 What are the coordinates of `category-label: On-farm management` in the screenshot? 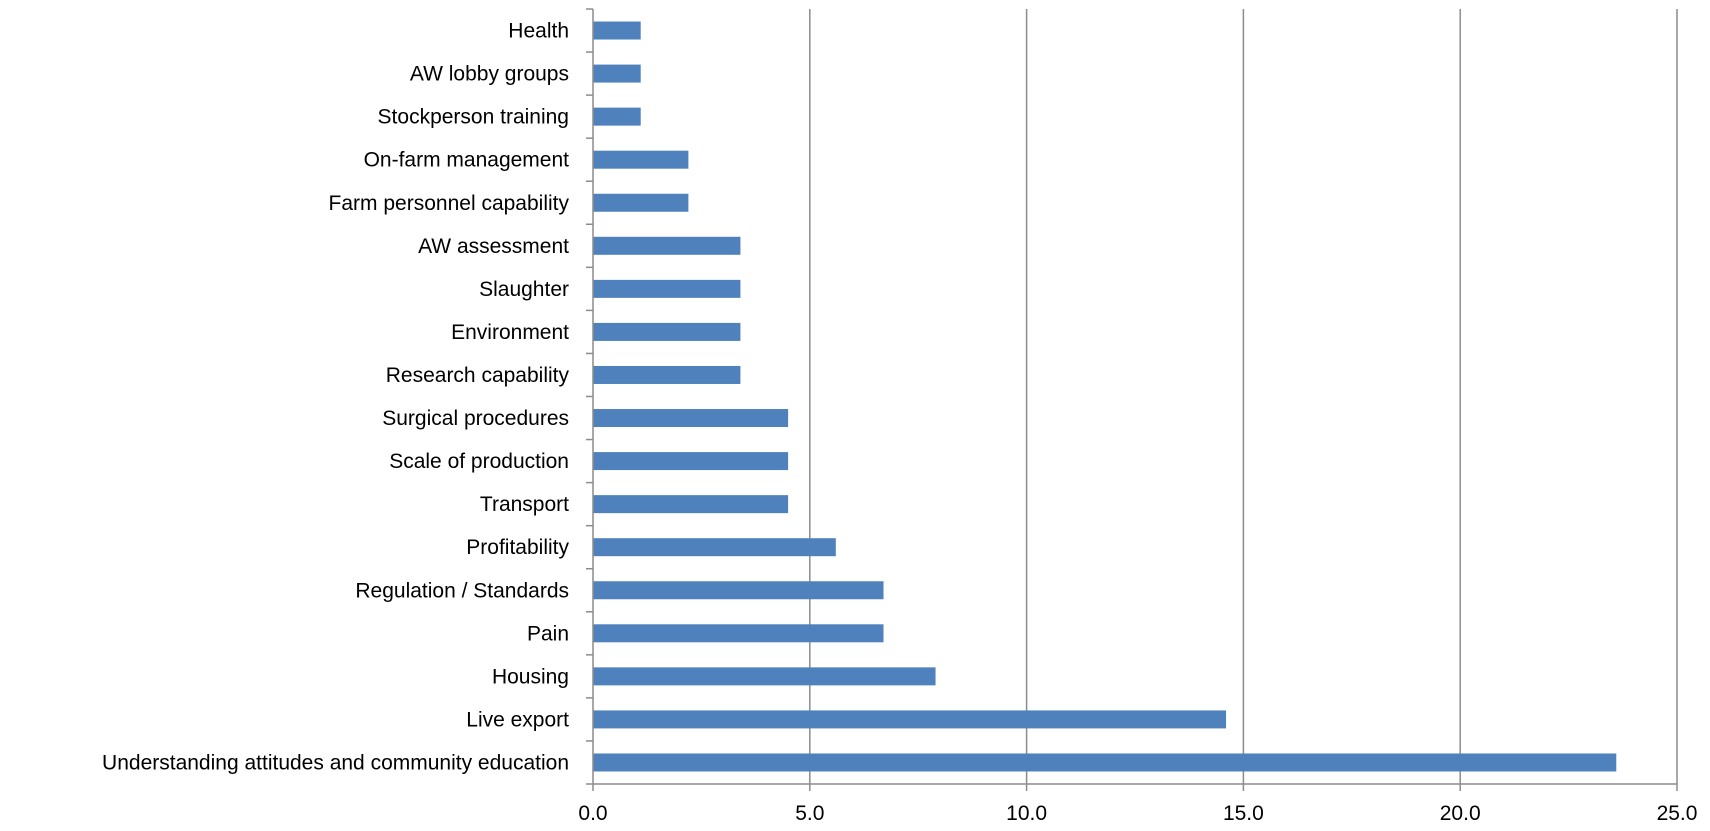 It's located at (467, 160).